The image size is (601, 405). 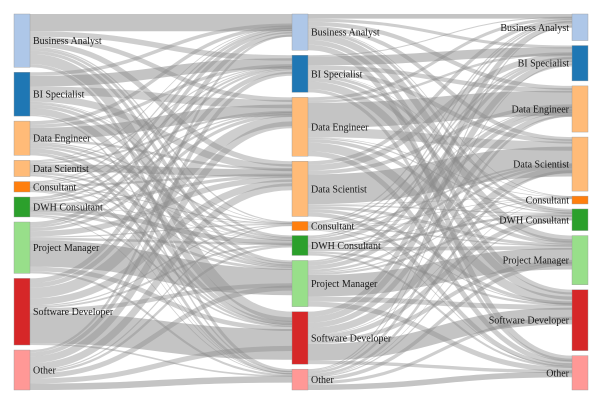 What do you see at coordinates (548, 201) in the screenshot?
I see `node-label: Consultant` at bounding box center [548, 201].